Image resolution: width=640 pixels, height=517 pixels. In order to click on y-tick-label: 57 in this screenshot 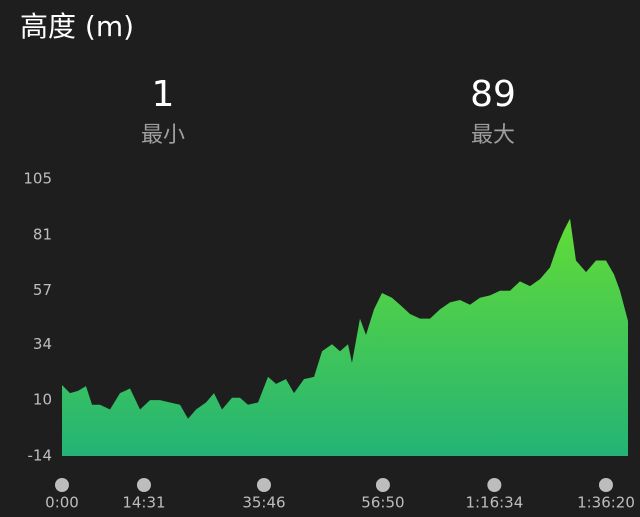, I will do `click(42, 290)`.